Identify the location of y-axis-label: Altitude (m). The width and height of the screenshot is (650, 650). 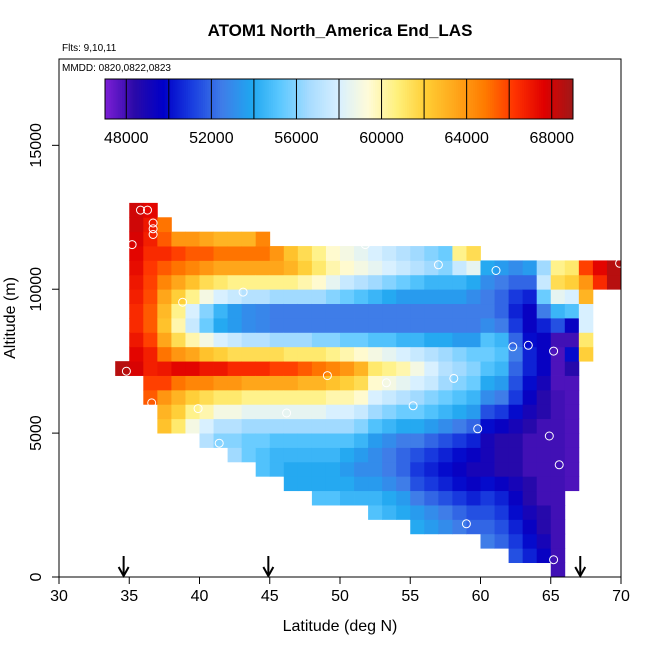
(10, 318).